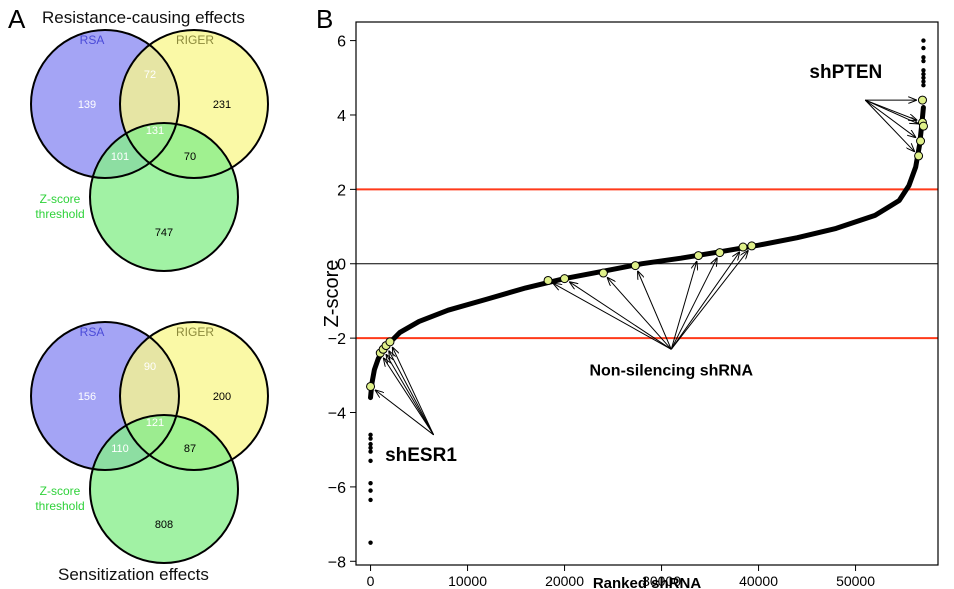 This screenshot has height=589, width=954. What do you see at coordinates (150, 367) in the screenshot?
I see `venn-bottom-count-rsa-riger: 90` at bounding box center [150, 367].